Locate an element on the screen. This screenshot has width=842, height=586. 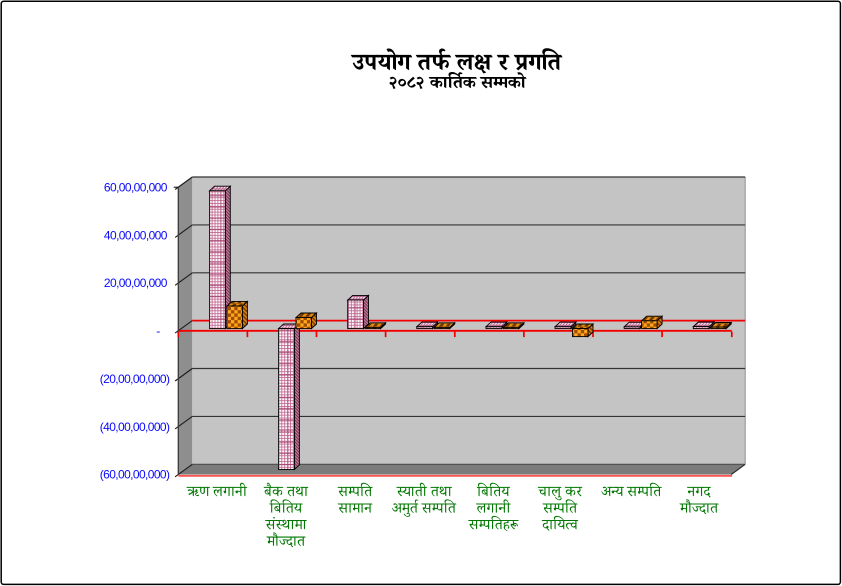
svg-text: (20,00,00,000) is located at coordinates (135, 379).